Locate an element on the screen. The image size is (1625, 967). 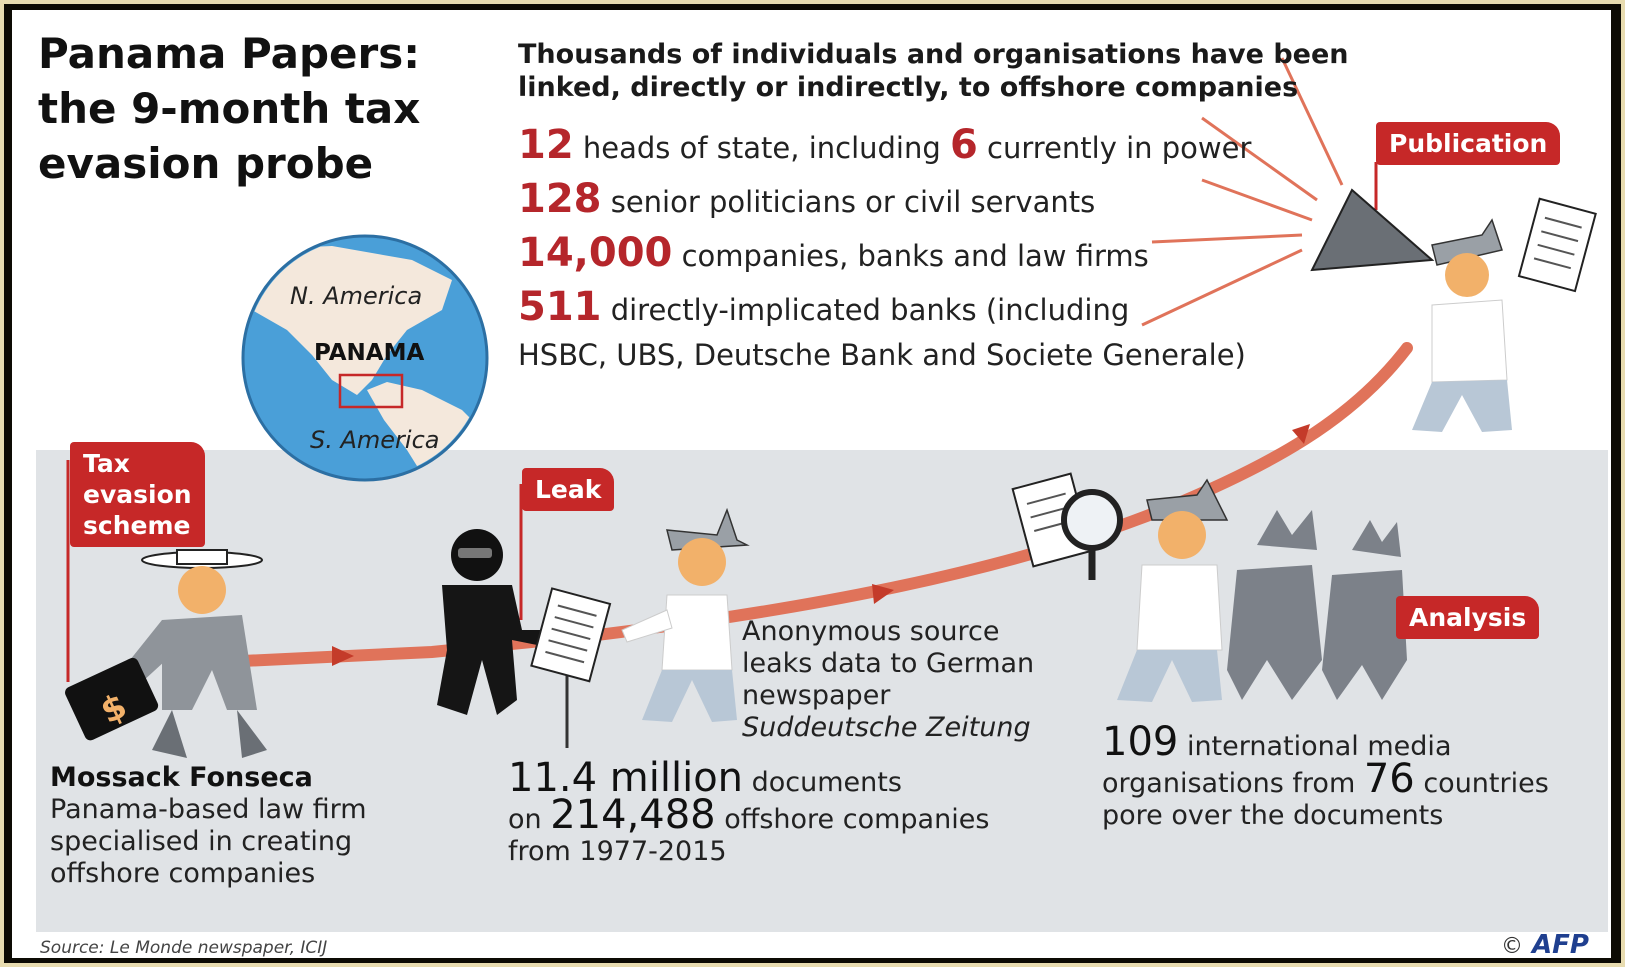
stat-text: companies, banks and law firms is located at coordinates (910, 256).